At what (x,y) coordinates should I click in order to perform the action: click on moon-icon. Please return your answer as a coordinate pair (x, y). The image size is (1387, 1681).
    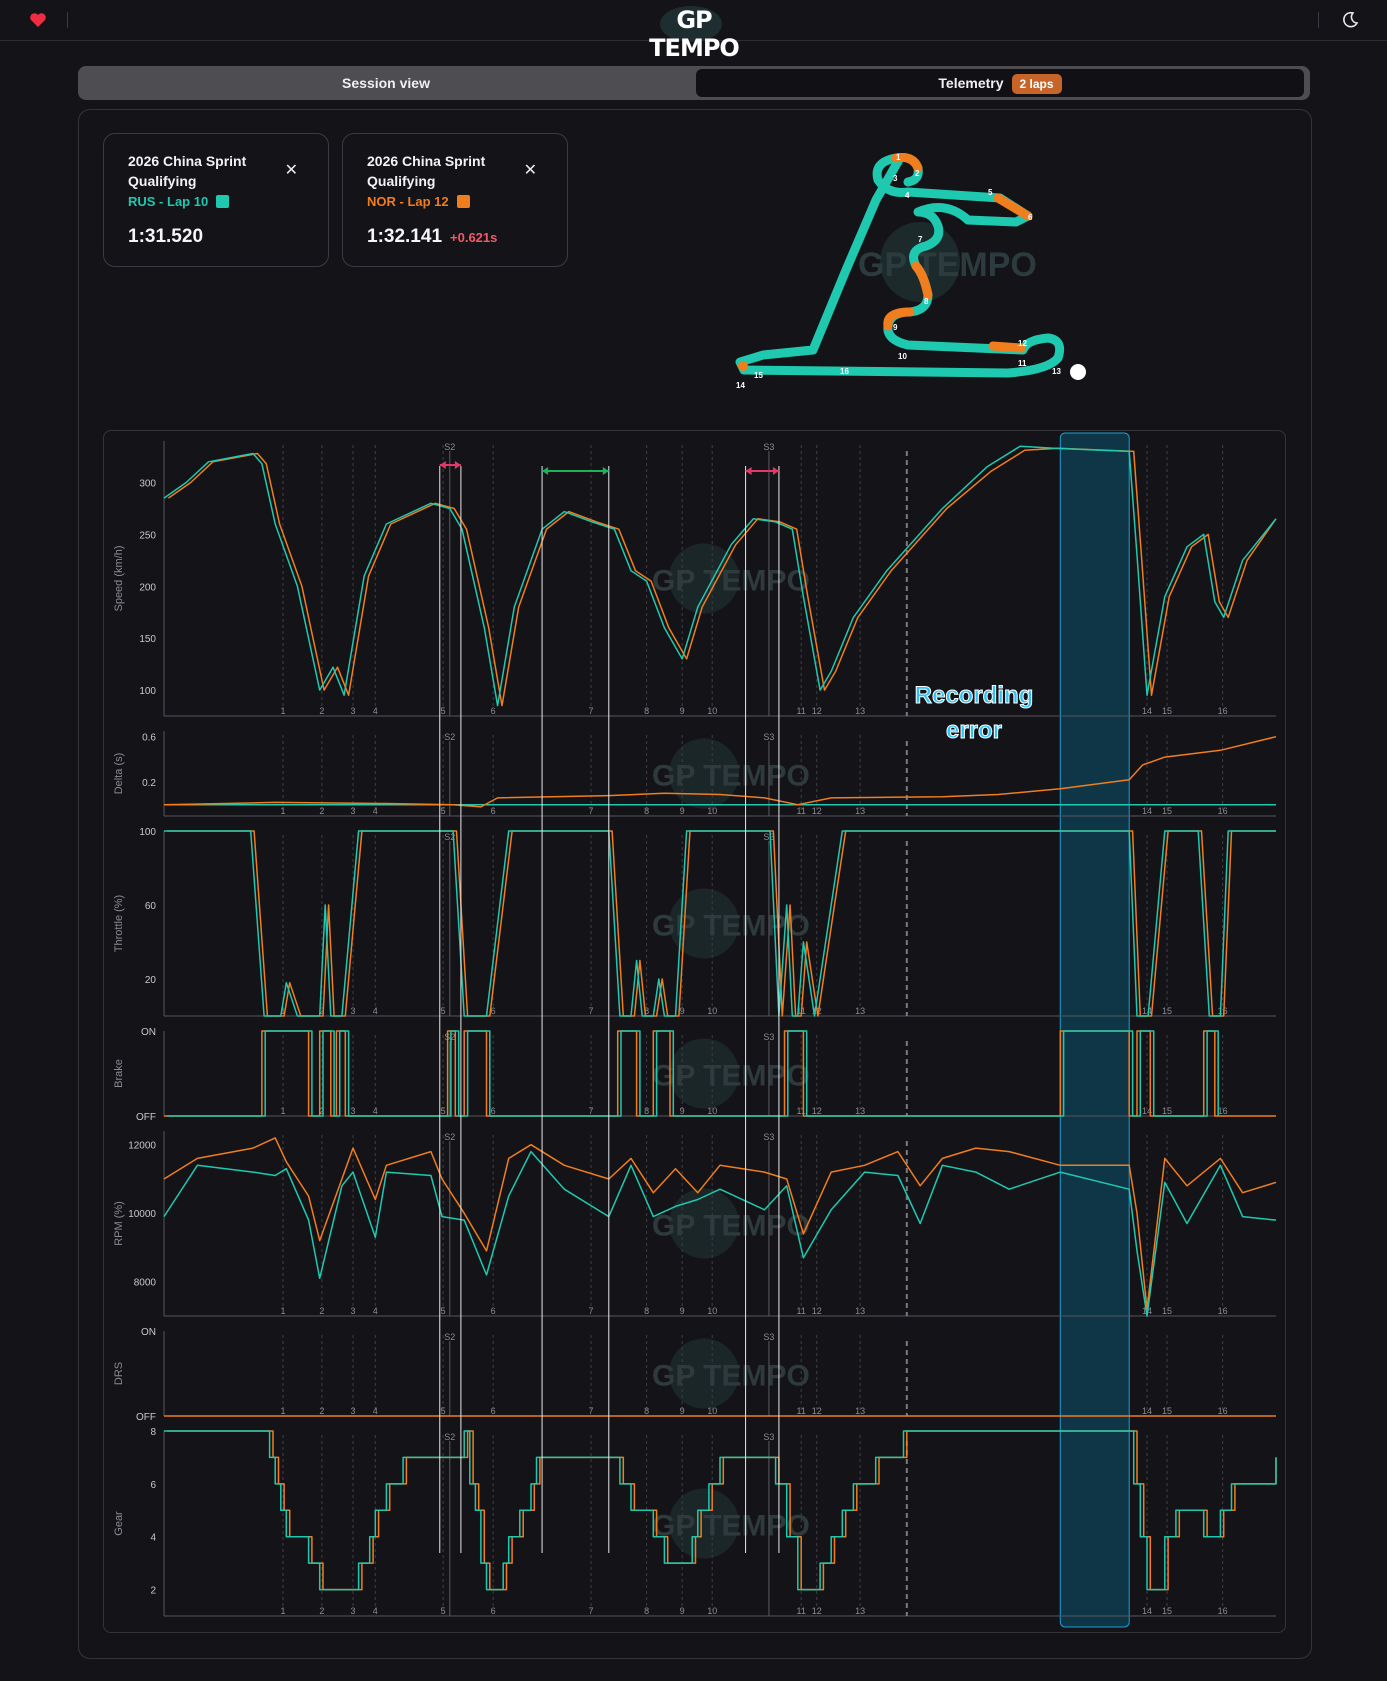
    Looking at the image, I should click on (1350, 20).